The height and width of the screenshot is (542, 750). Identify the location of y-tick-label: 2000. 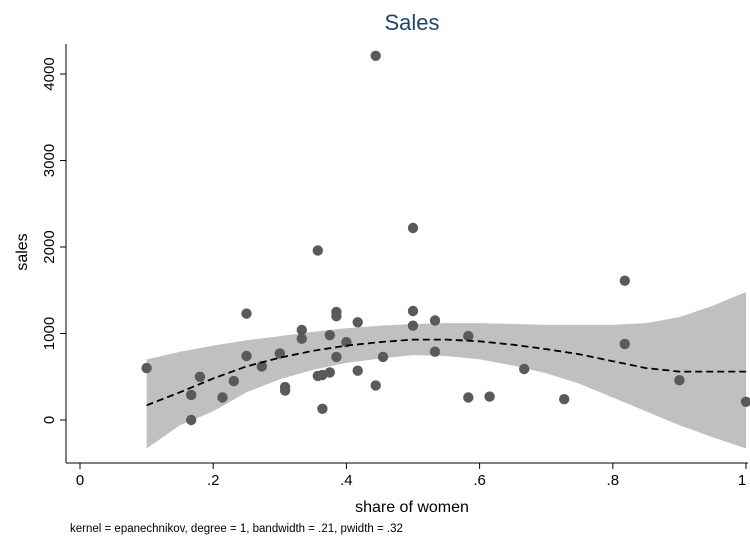
(49, 246).